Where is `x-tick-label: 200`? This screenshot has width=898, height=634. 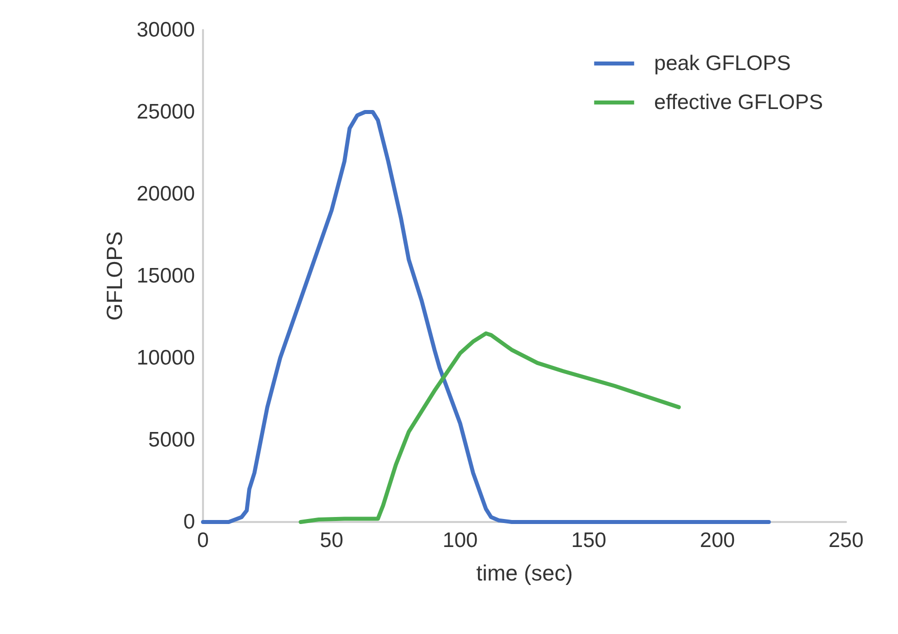
x-tick-label: 200 is located at coordinates (717, 540).